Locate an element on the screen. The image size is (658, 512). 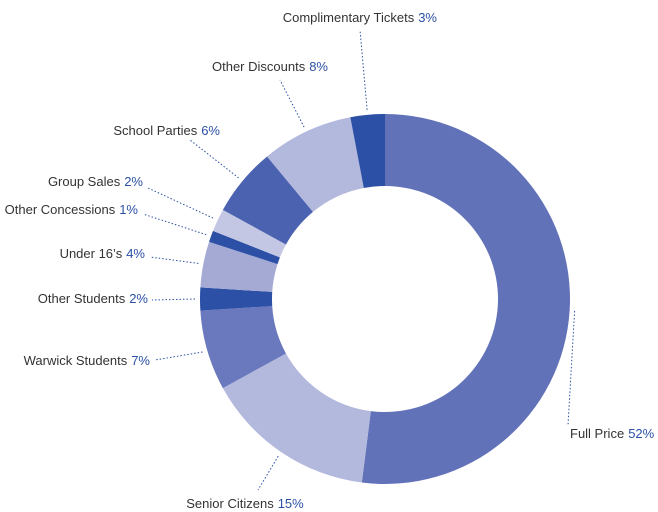
category-name: Senior Citizens is located at coordinates (230, 503).